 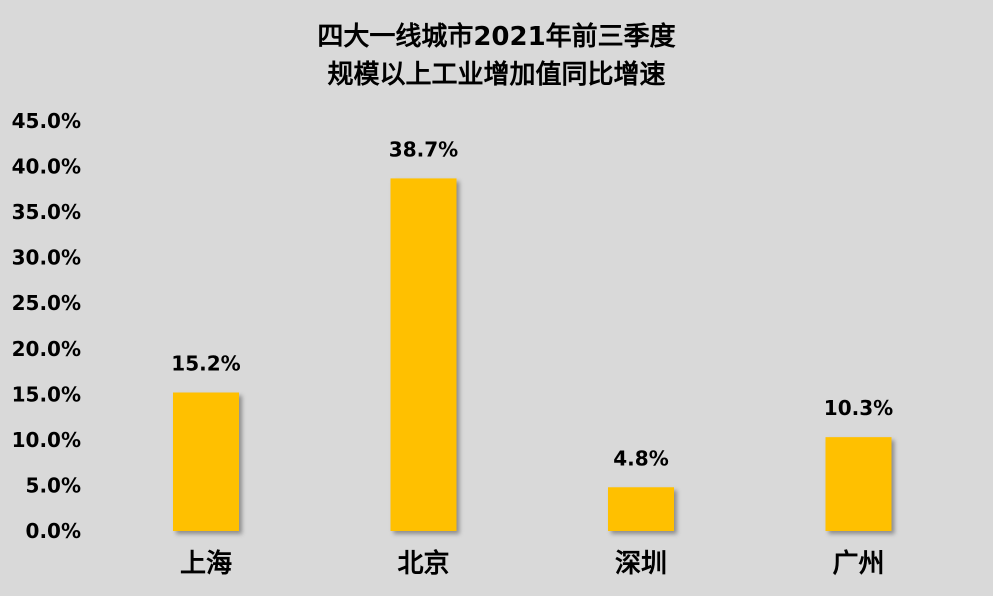 What do you see at coordinates (532, 563) in the screenshot?
I see `x-axis: 上海 北京 深圳 广州` at bounding box center [532, 563].